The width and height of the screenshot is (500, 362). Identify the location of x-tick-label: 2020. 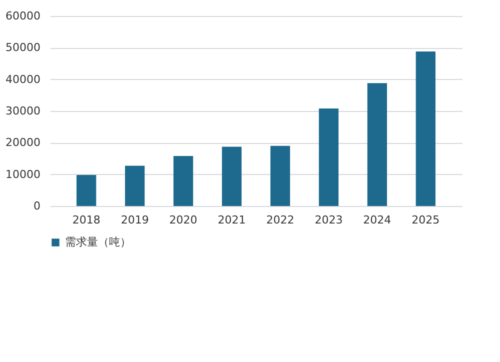
(183, 220).